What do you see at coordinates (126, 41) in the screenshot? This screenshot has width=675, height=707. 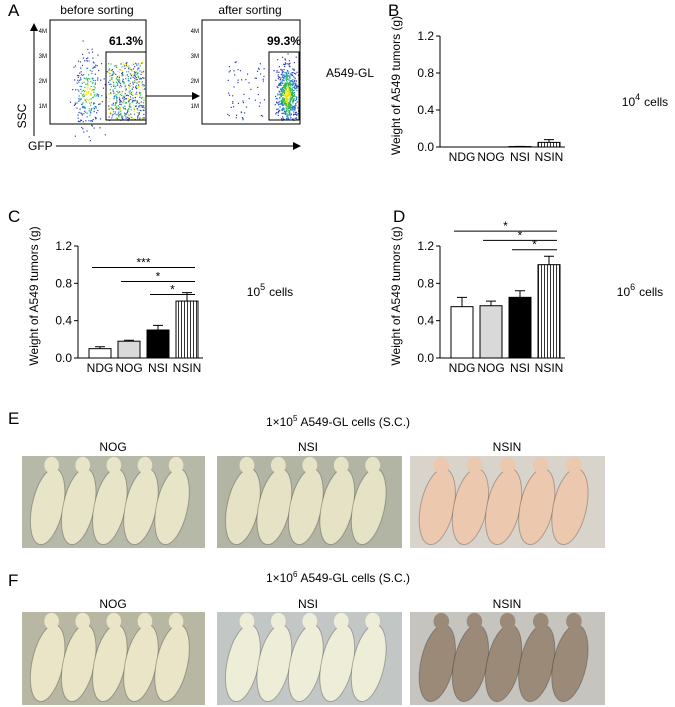 I see `gate-percent: 61.3%` at bounding box center [126, 41].